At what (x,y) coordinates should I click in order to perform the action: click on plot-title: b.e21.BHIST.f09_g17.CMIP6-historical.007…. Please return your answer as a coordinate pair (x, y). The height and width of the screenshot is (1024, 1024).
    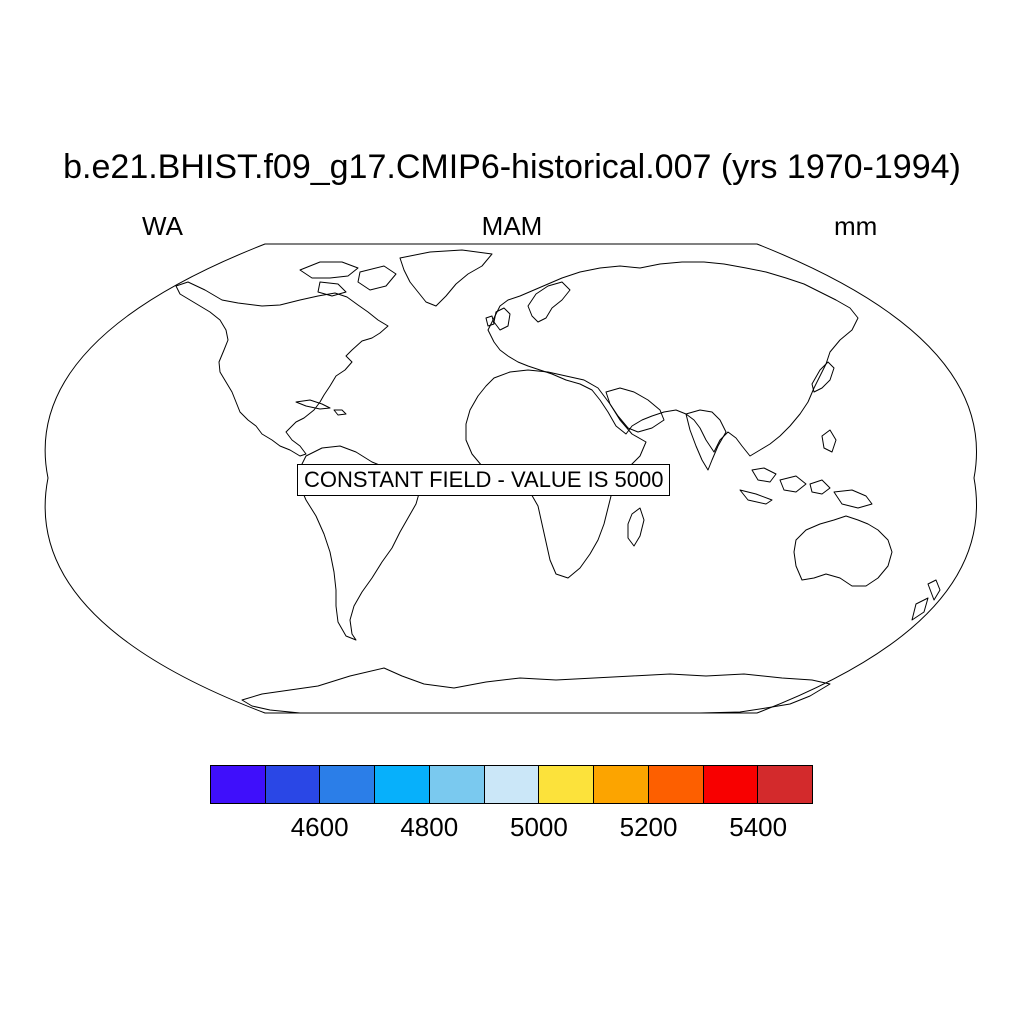
    Looking at the image, I should click on (512, 167).